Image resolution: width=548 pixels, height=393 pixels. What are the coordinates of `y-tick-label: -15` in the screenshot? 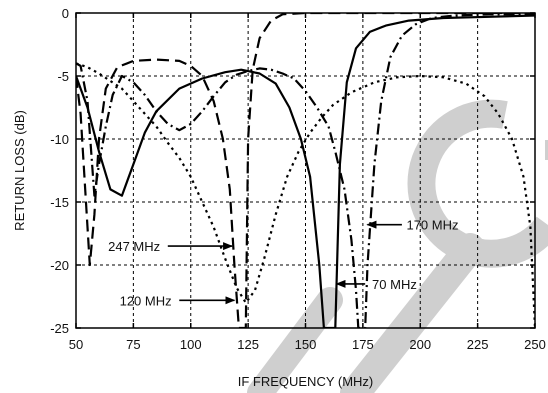 It's located at (59, 202).